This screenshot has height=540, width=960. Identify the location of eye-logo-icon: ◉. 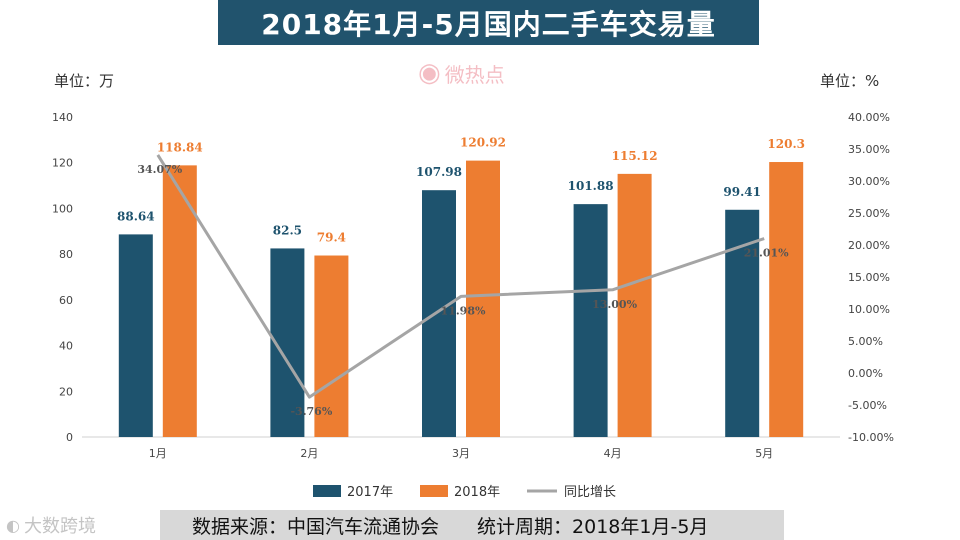
(429, 73).